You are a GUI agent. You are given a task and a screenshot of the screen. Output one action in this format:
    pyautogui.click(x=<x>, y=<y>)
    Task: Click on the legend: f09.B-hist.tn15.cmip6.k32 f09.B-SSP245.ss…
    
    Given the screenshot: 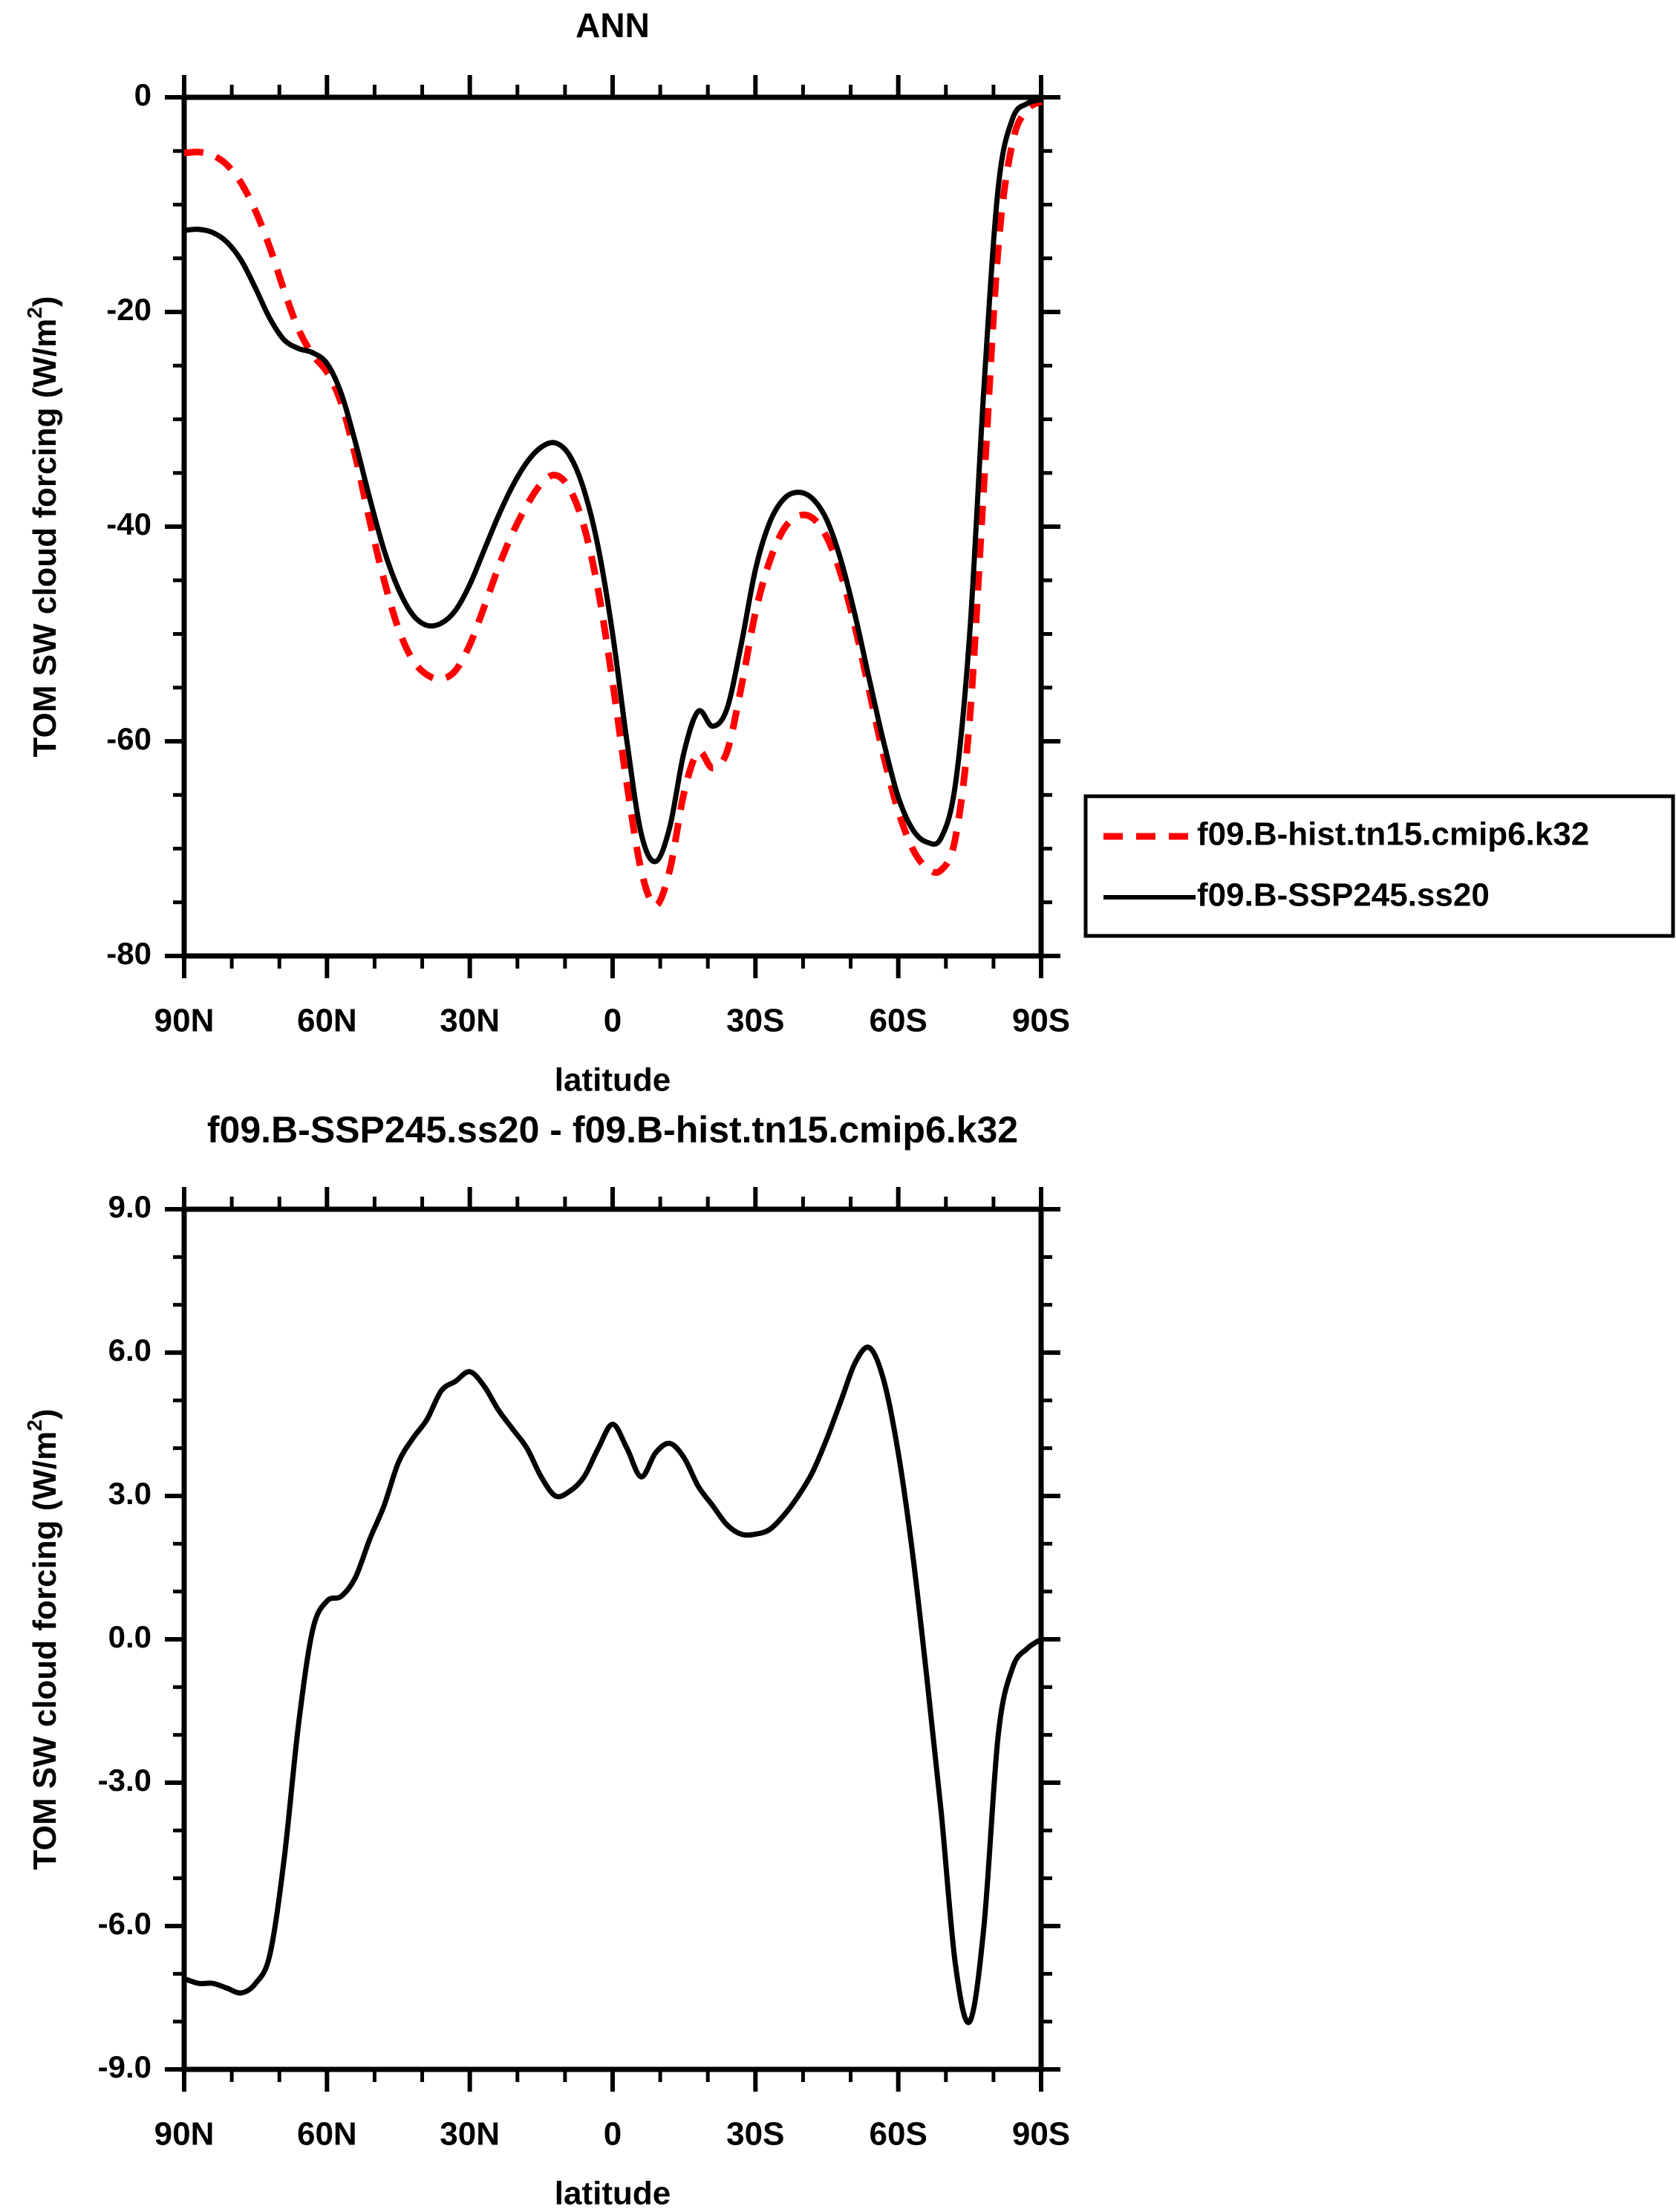 What is the action you would take?
    pyautogui.click(x=1379, y=866)
    